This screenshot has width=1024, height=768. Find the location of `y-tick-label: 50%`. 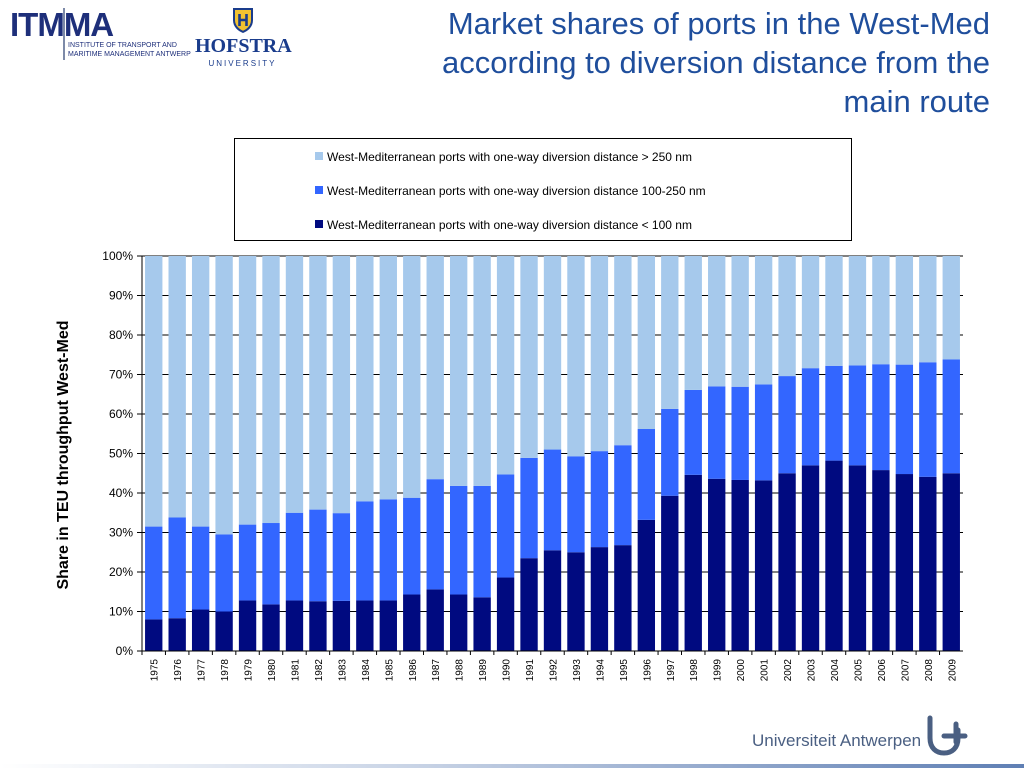

y-tick-label: 50% is located at coordinates (121, 454).